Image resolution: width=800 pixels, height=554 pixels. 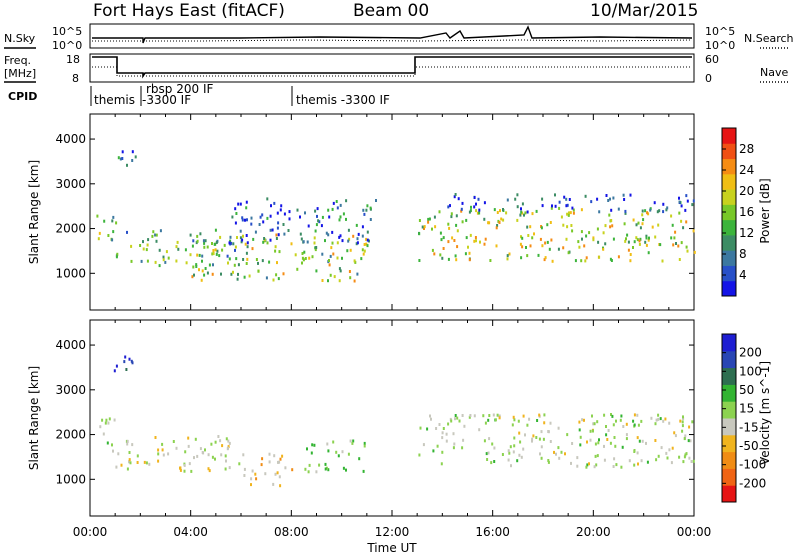 What do you see at coordinates (708, 78) in the screenshot?
I see `freq-tick-right-bottom: 0` at bounding box center [708, 78].